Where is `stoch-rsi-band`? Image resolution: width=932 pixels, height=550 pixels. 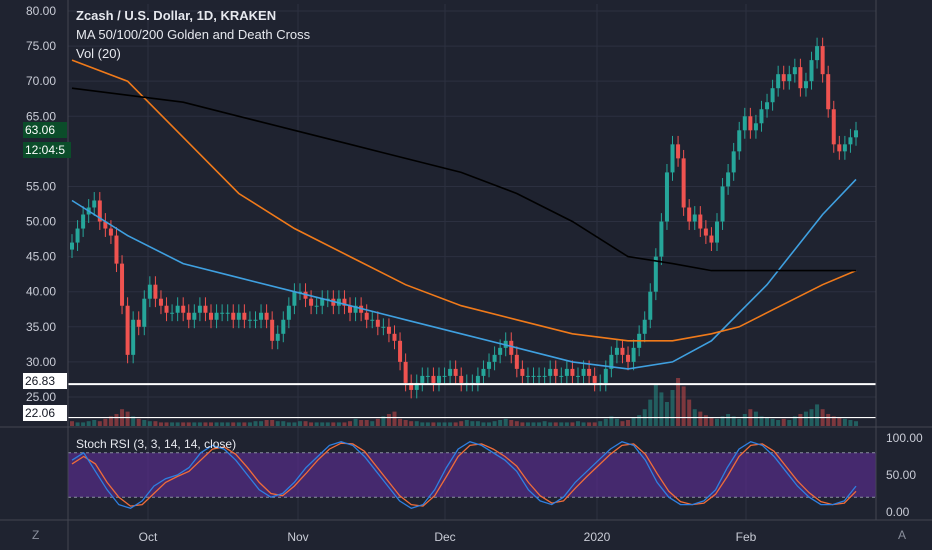 stoch-rsi-band is located at coordinates (472, 475).